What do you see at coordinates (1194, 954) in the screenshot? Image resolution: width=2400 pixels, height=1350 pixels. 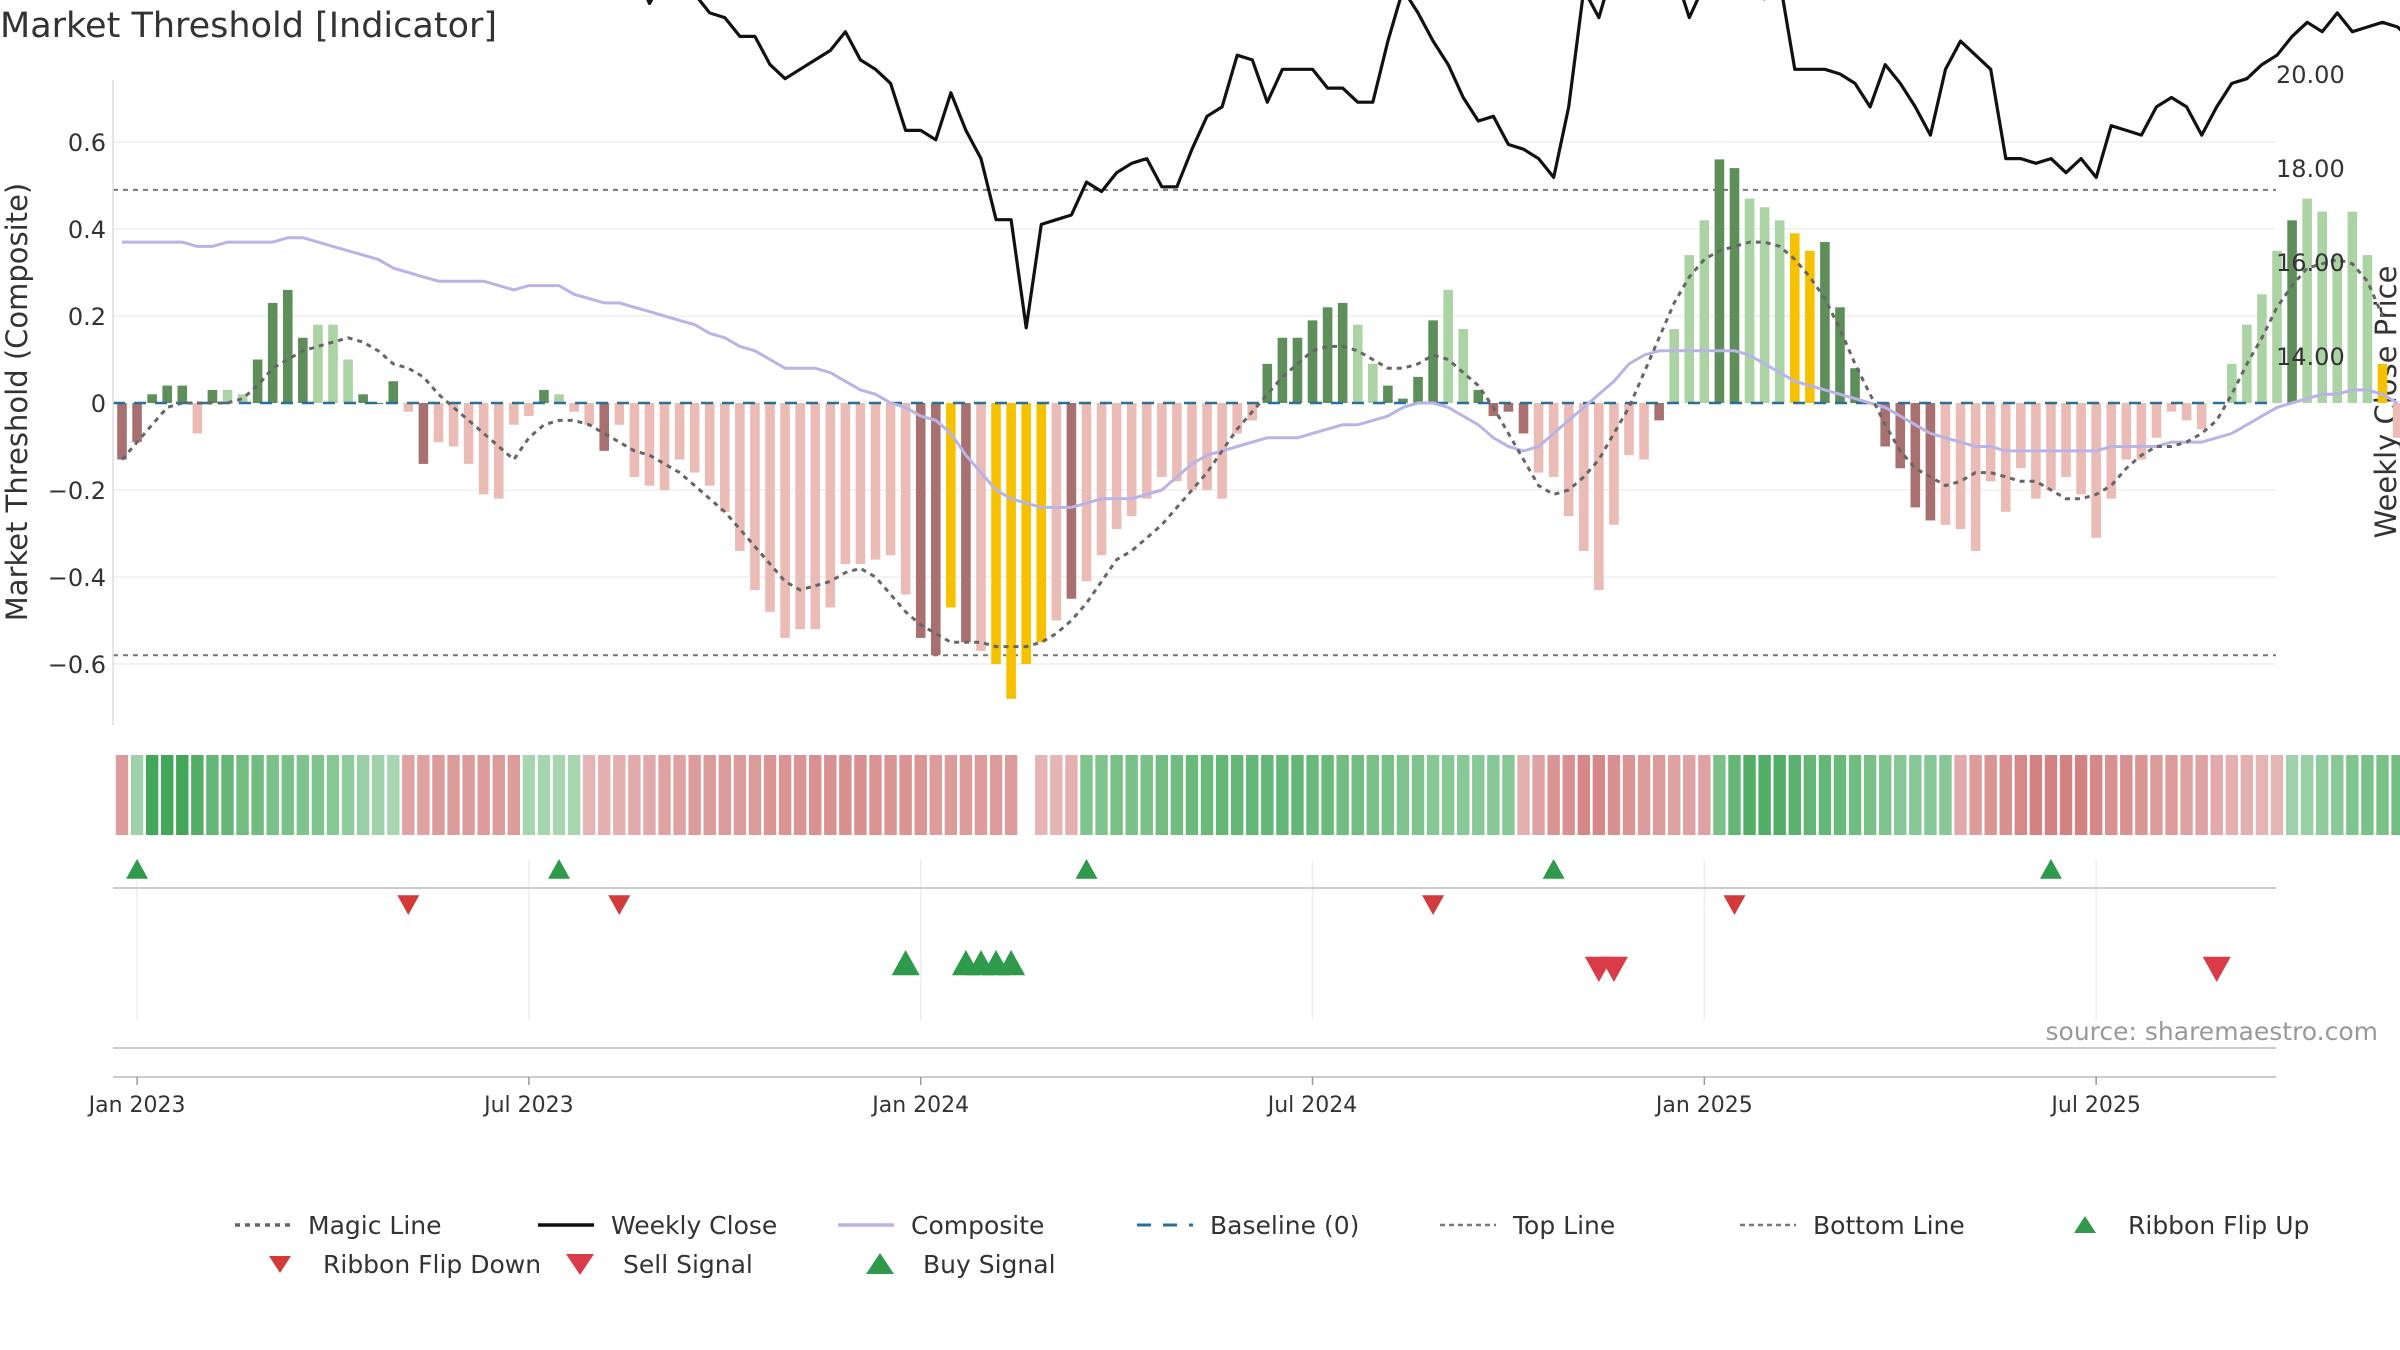 I see `signal-panels` at bounding box center [1194, 954].